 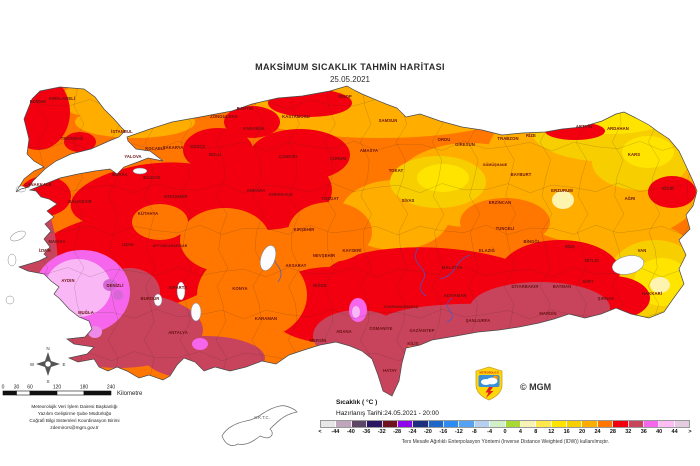 What do you see at coordinates (588, 281) in the screenshot?
I see `province-label: SİİRT` at bounding box center [588, 281].